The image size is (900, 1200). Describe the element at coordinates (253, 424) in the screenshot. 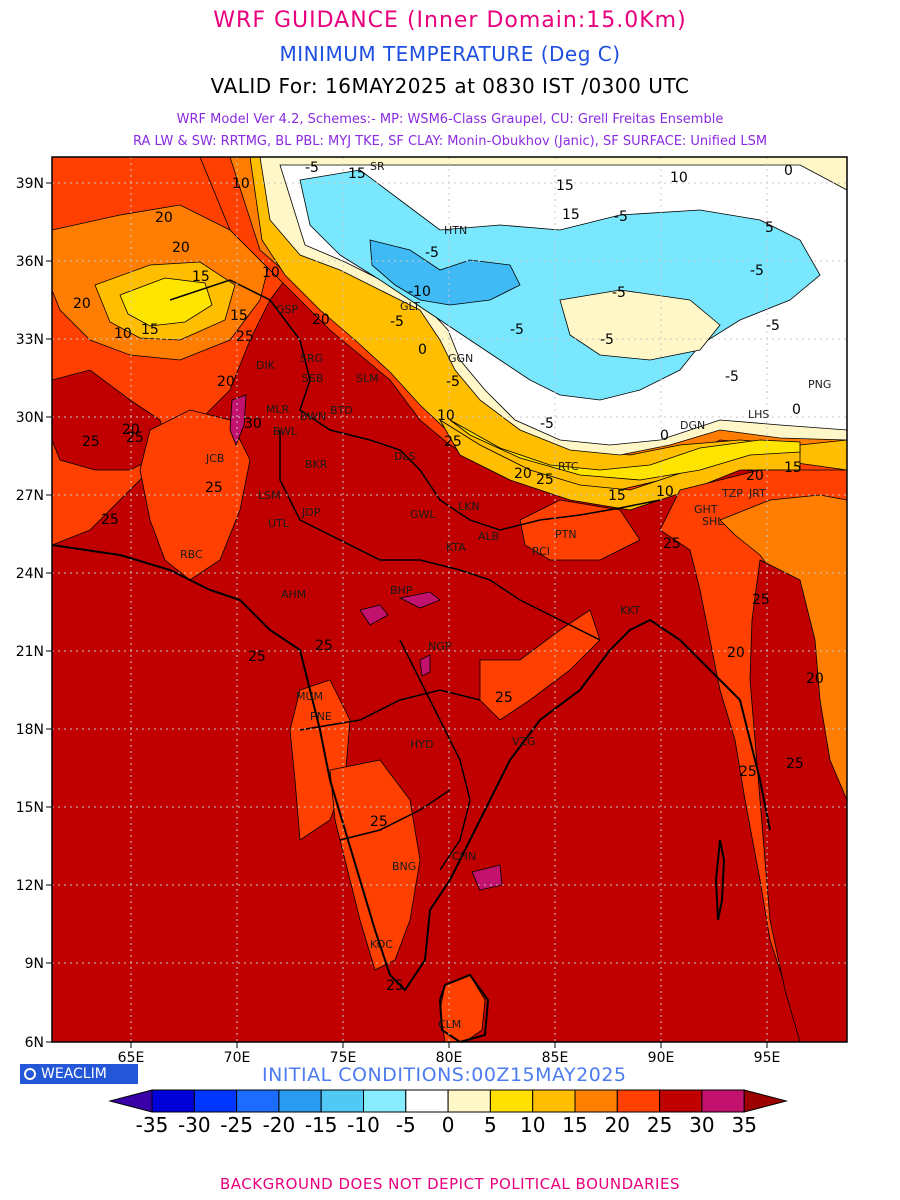

I see `contour-label: 30` at that location.